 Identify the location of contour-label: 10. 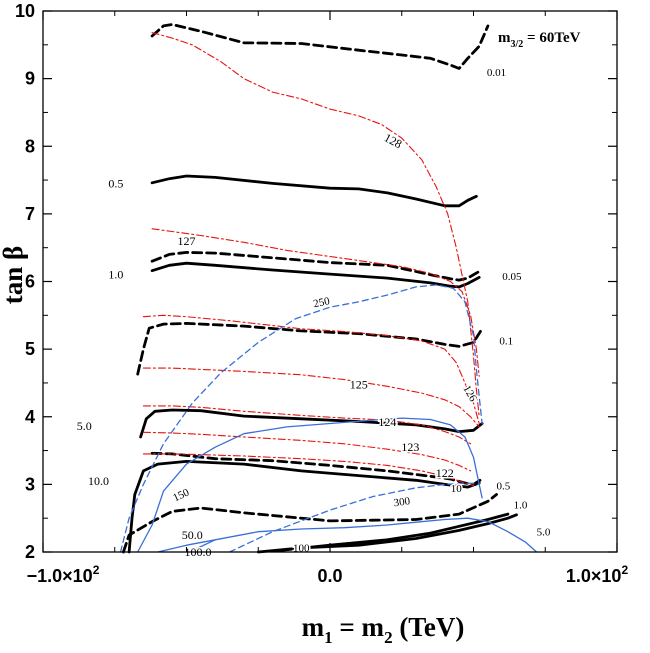
(457, 489).